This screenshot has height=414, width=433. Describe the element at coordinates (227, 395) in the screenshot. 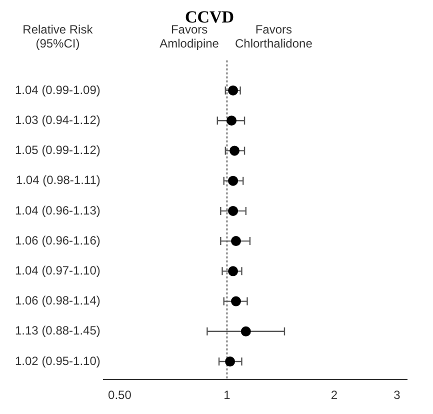

I see `x-tick-label: 1` at that location.